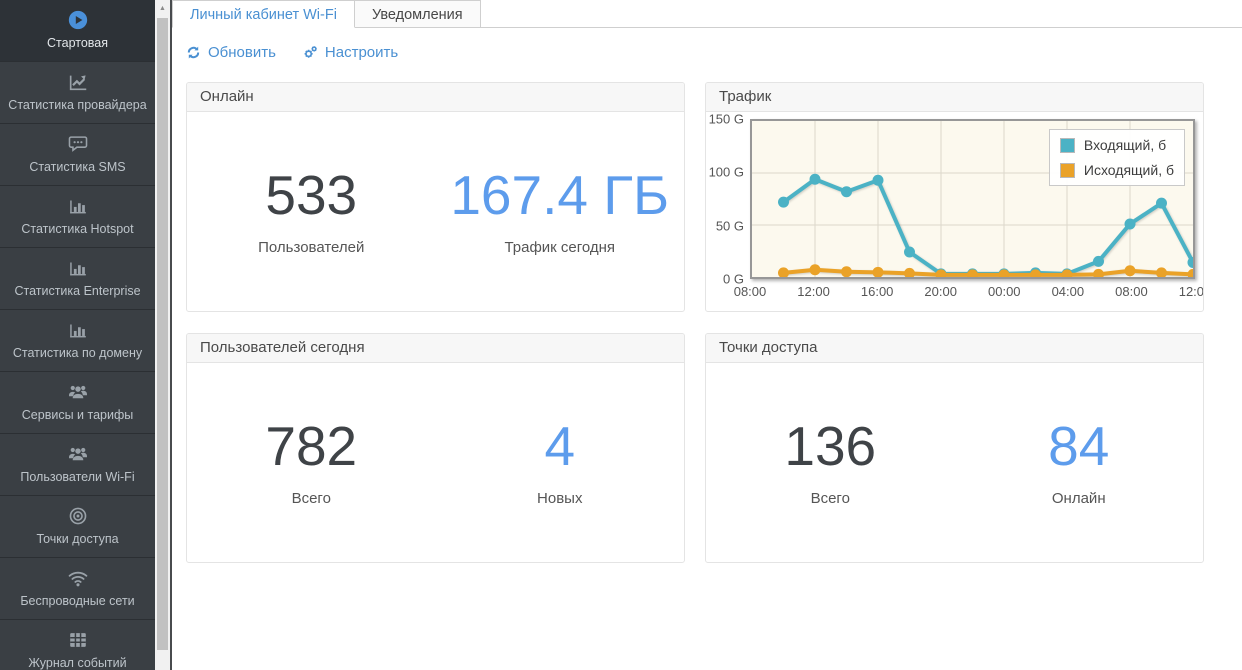 This screenshot has width=1242, height=670. Describe the element at coordinates (77, 145) in the screenshot. I see `comment-dots-icon` at that location.